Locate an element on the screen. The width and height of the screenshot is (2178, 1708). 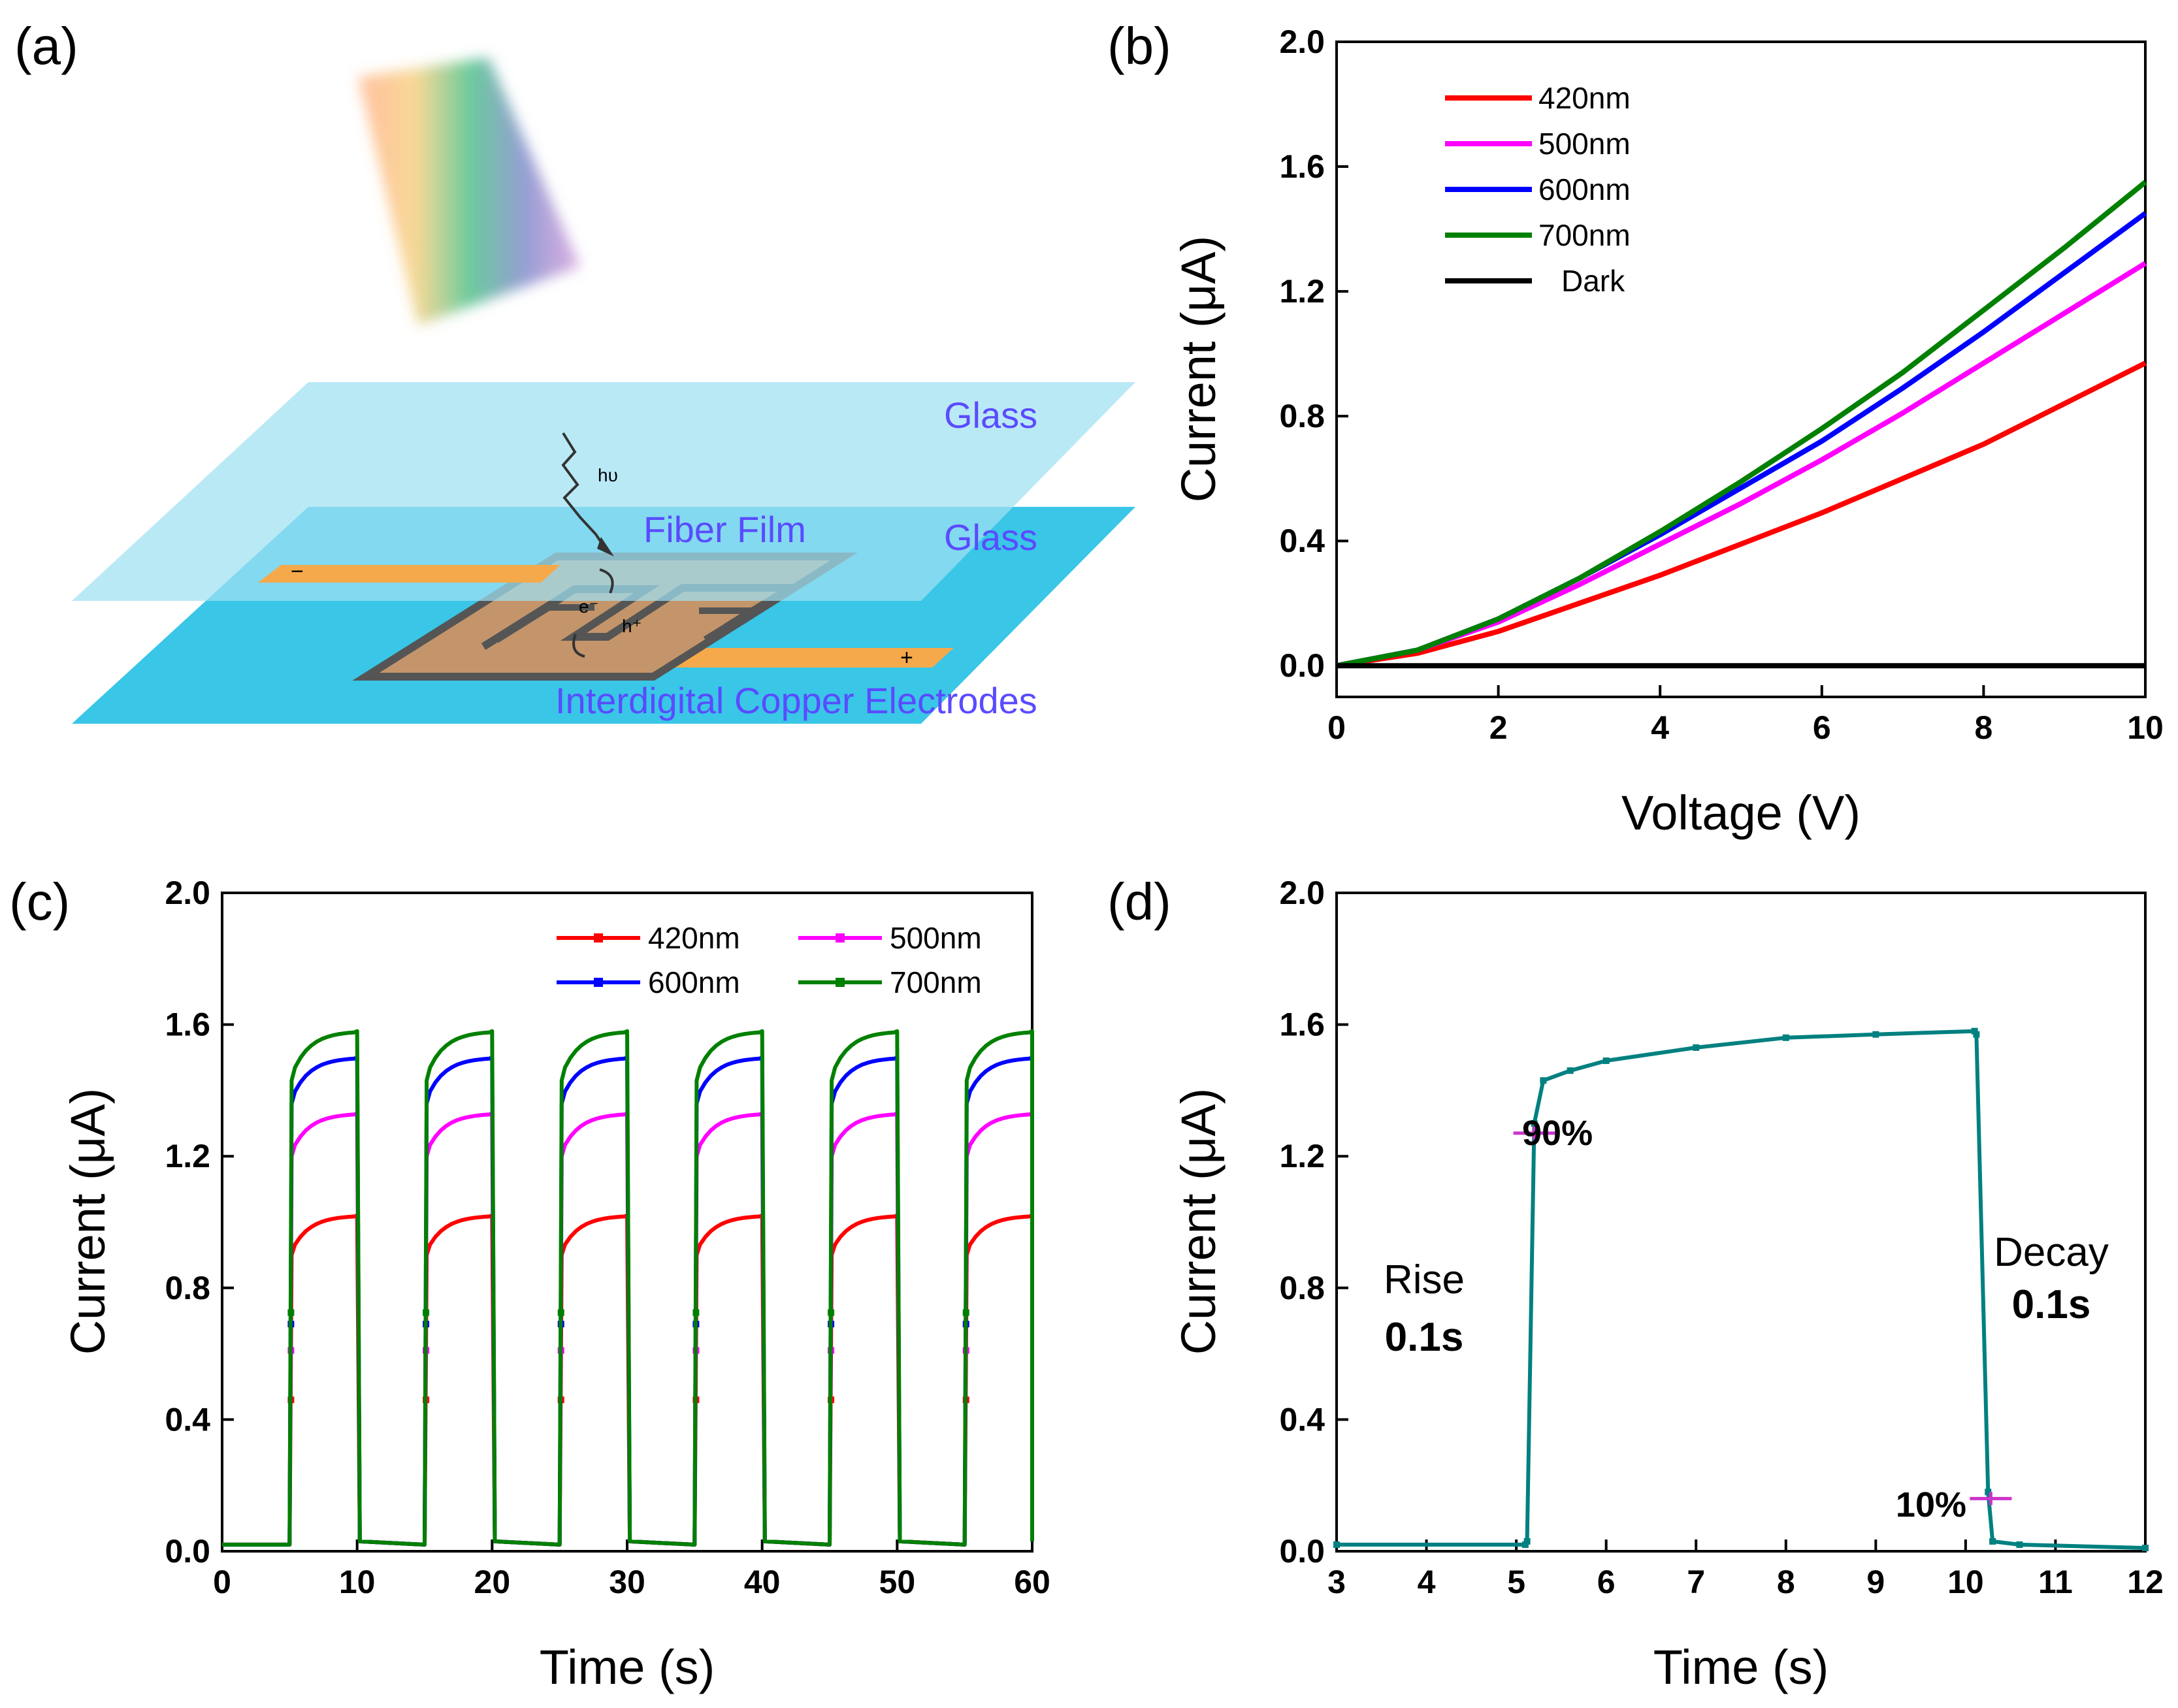
carrier-arrow-bottom is located at coordinates (578, 646).